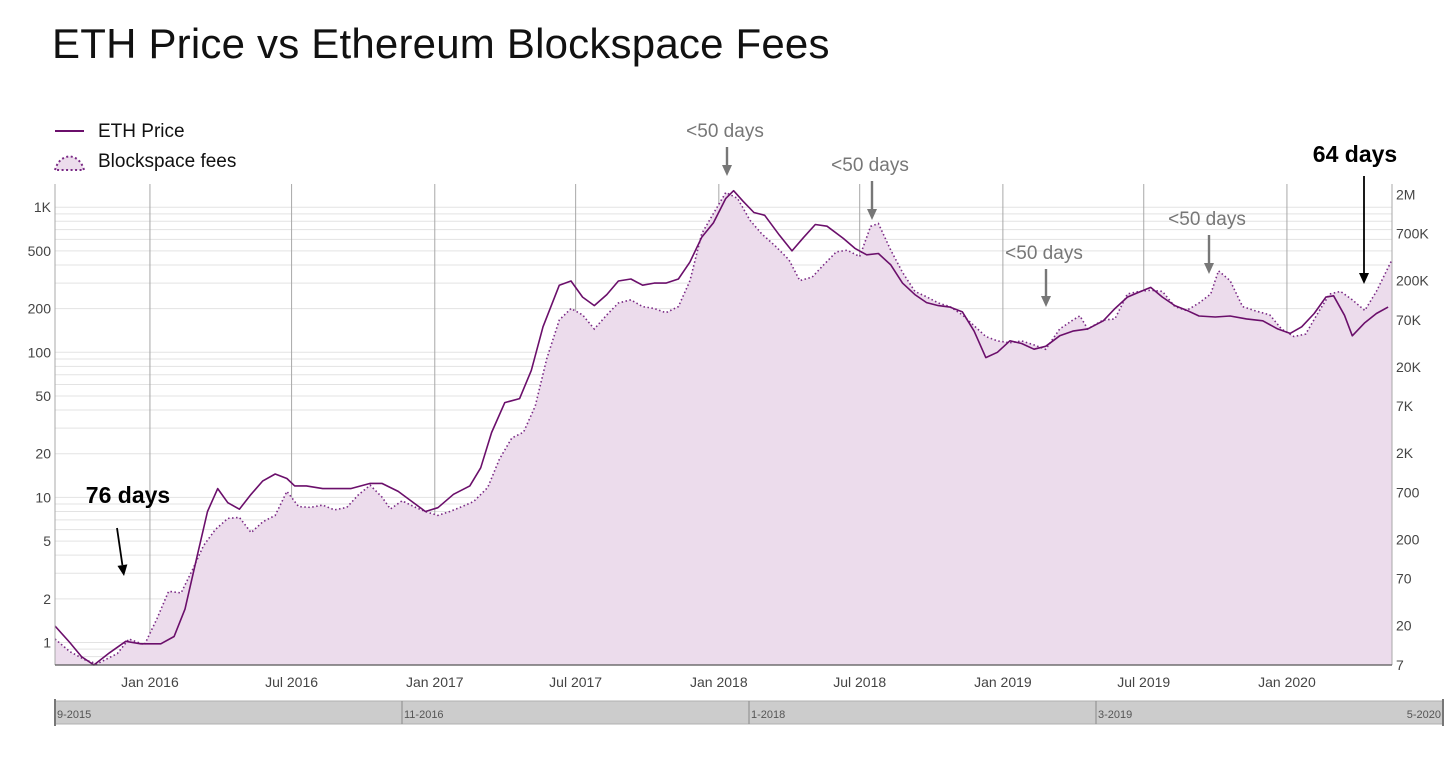  I want to click on x-tick-label: Jan 2018, so click(719, 682).